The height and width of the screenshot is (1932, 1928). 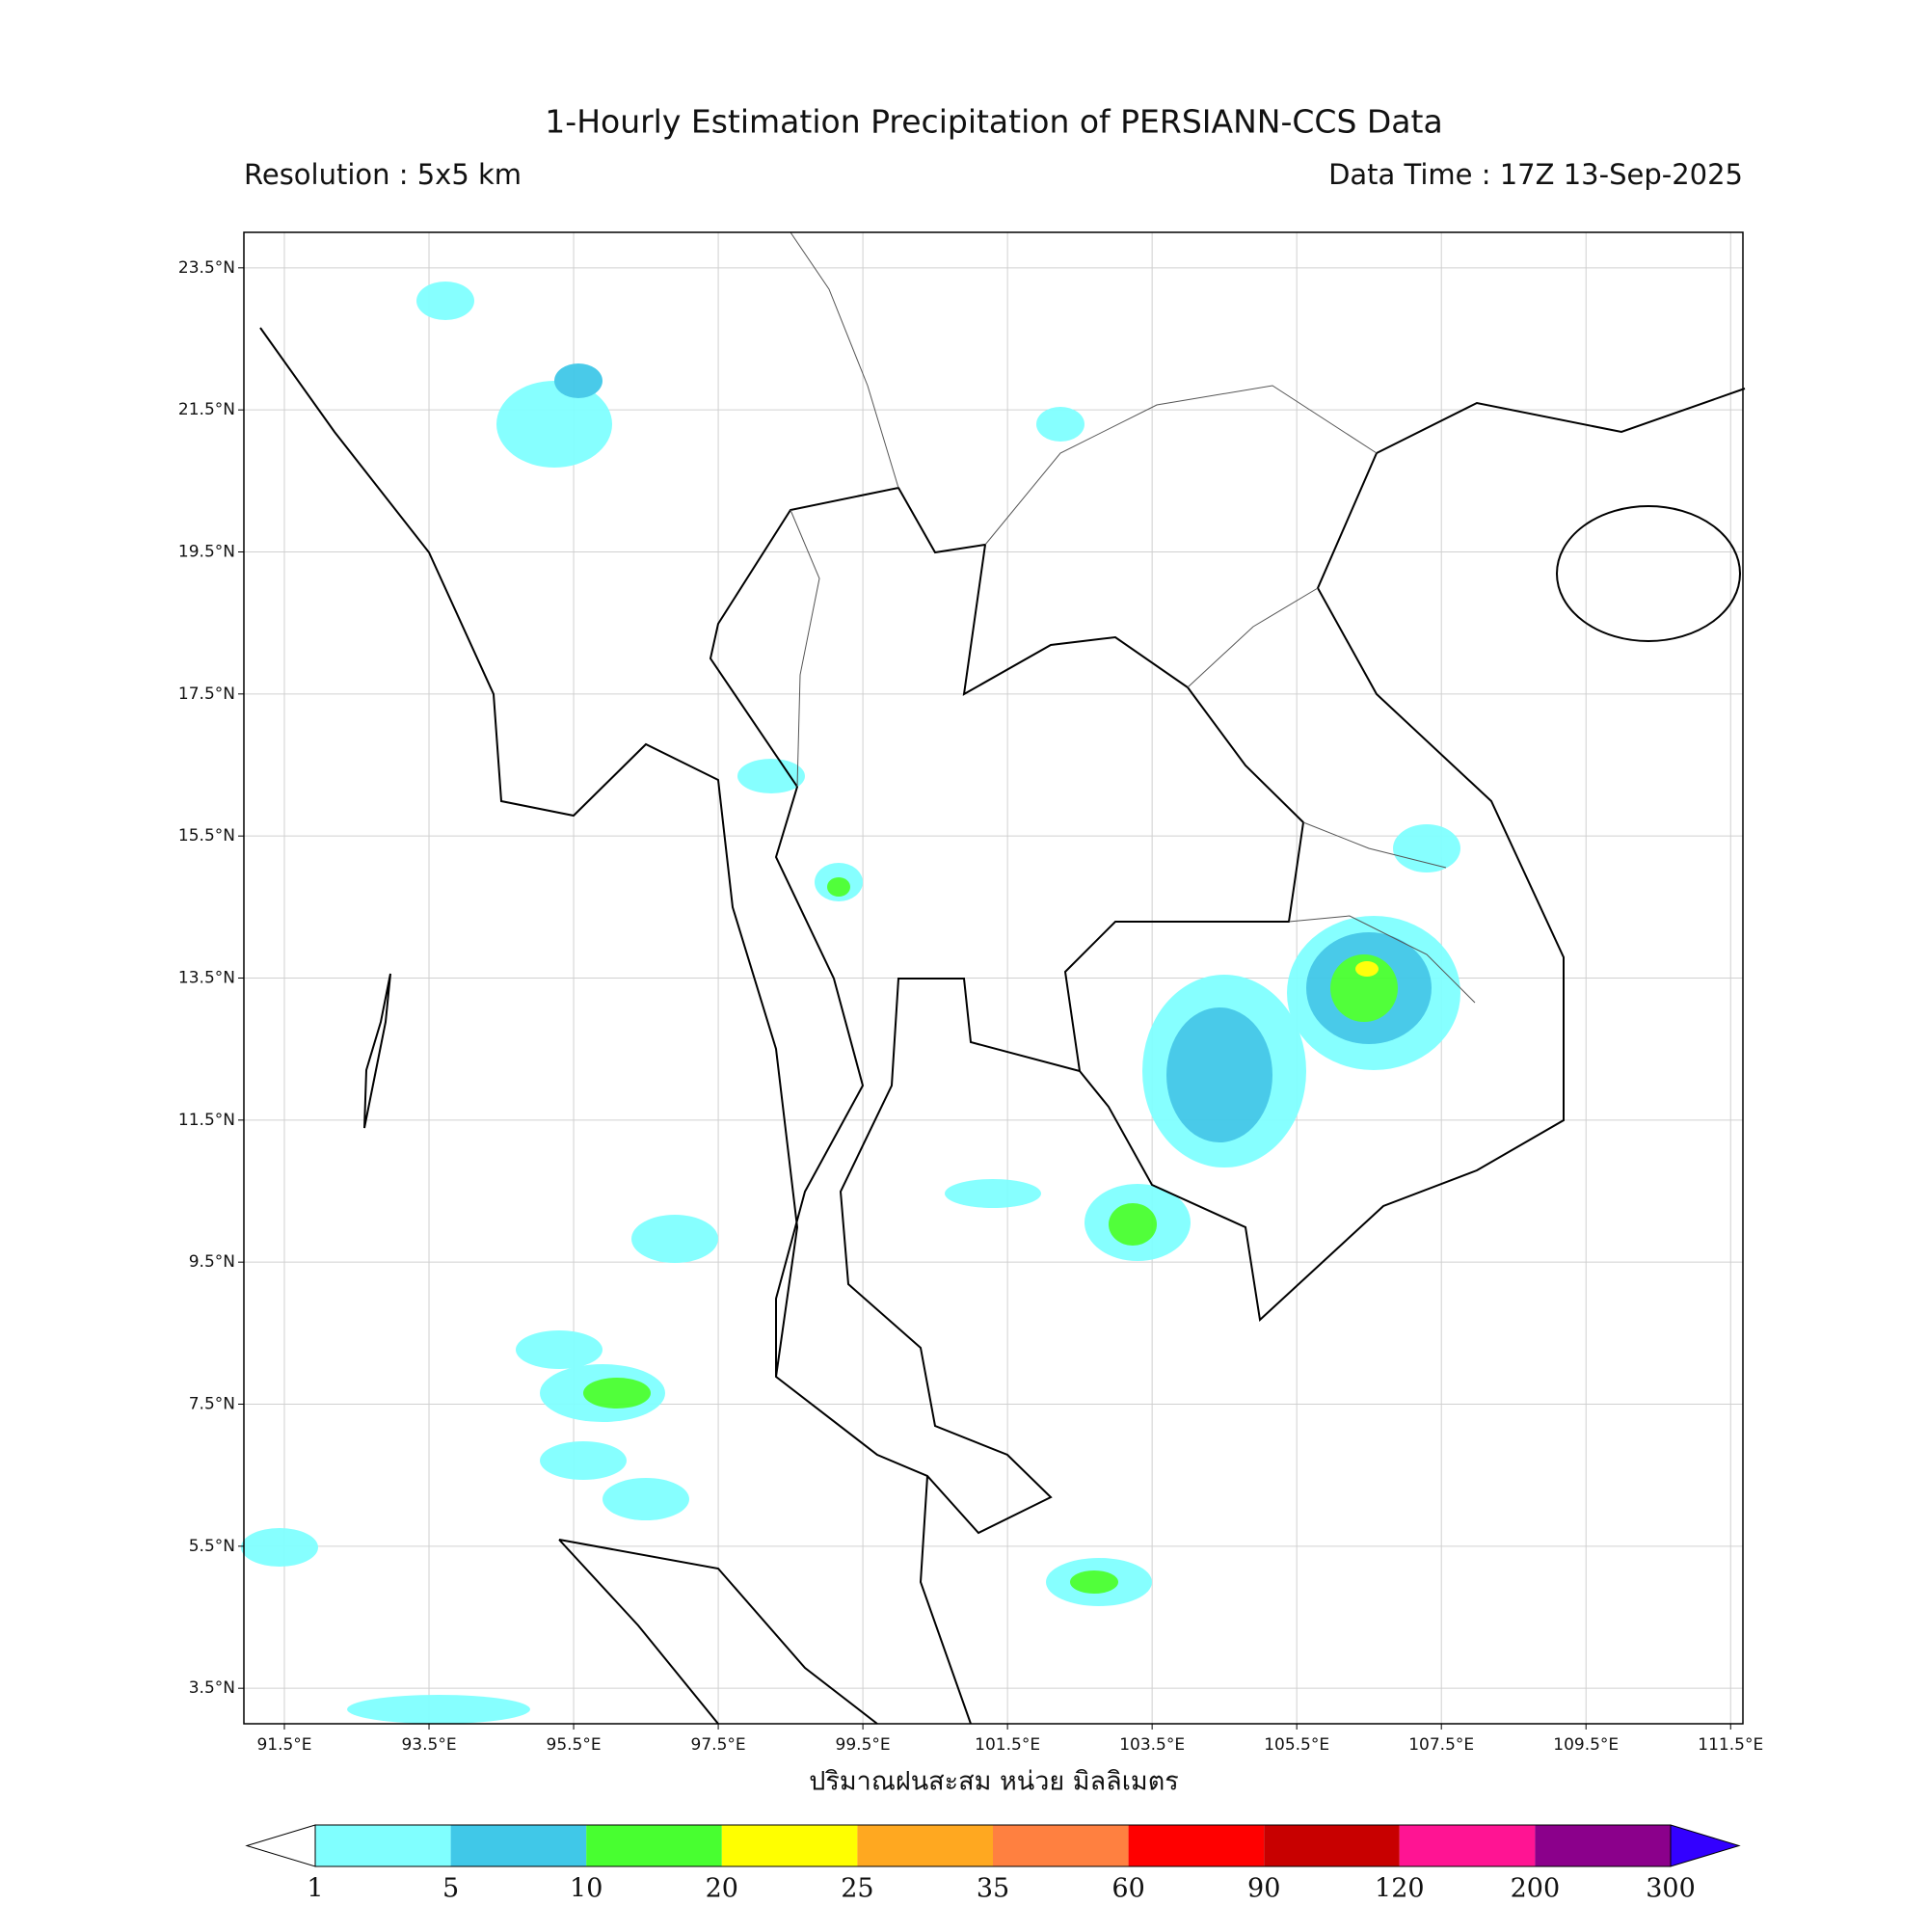 What do you see at coordinates (1441, 1745) in the screenshot?
I see `x-tick-label: 107.5°E` at bounding box center [1441, 1745].